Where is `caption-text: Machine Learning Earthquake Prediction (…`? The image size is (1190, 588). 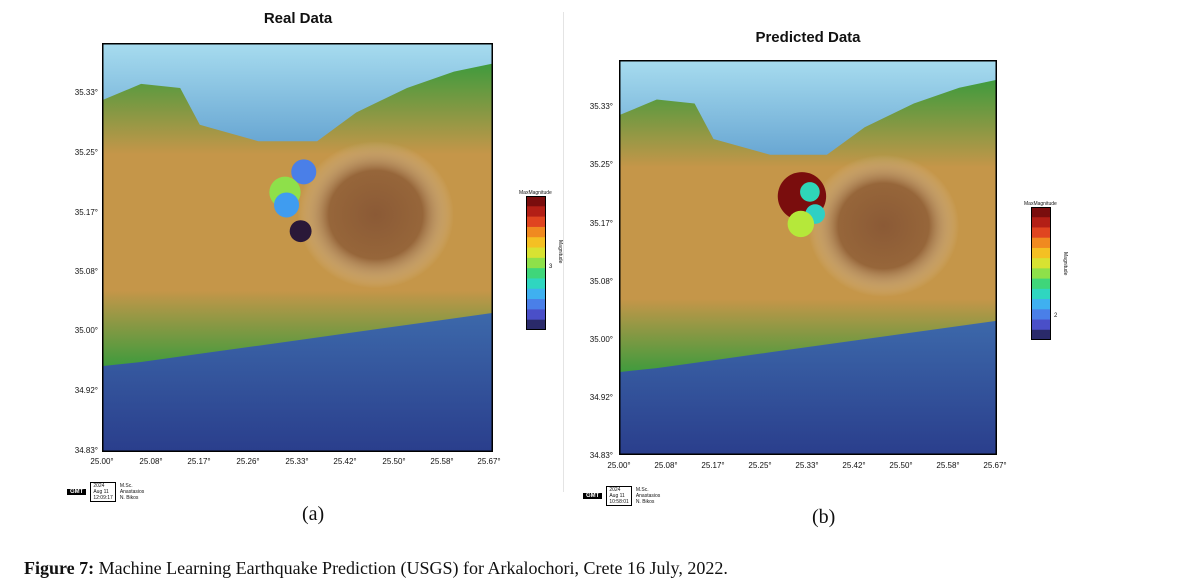 caption-text: Machine Learning Earthquake Prediction (… is located at coordinates (413, 568).